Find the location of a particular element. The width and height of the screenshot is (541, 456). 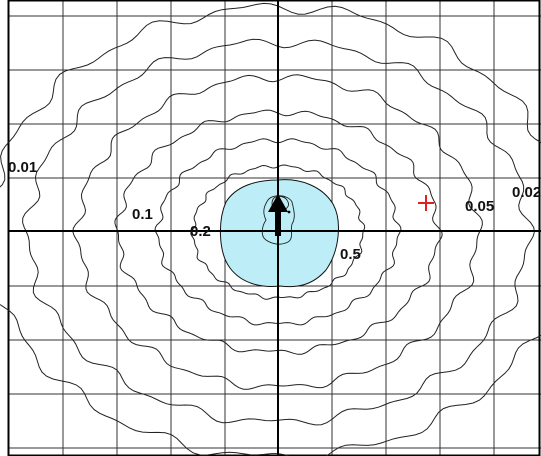

contour-label-0-05: 0.05 is located at coordinates (479, 206).